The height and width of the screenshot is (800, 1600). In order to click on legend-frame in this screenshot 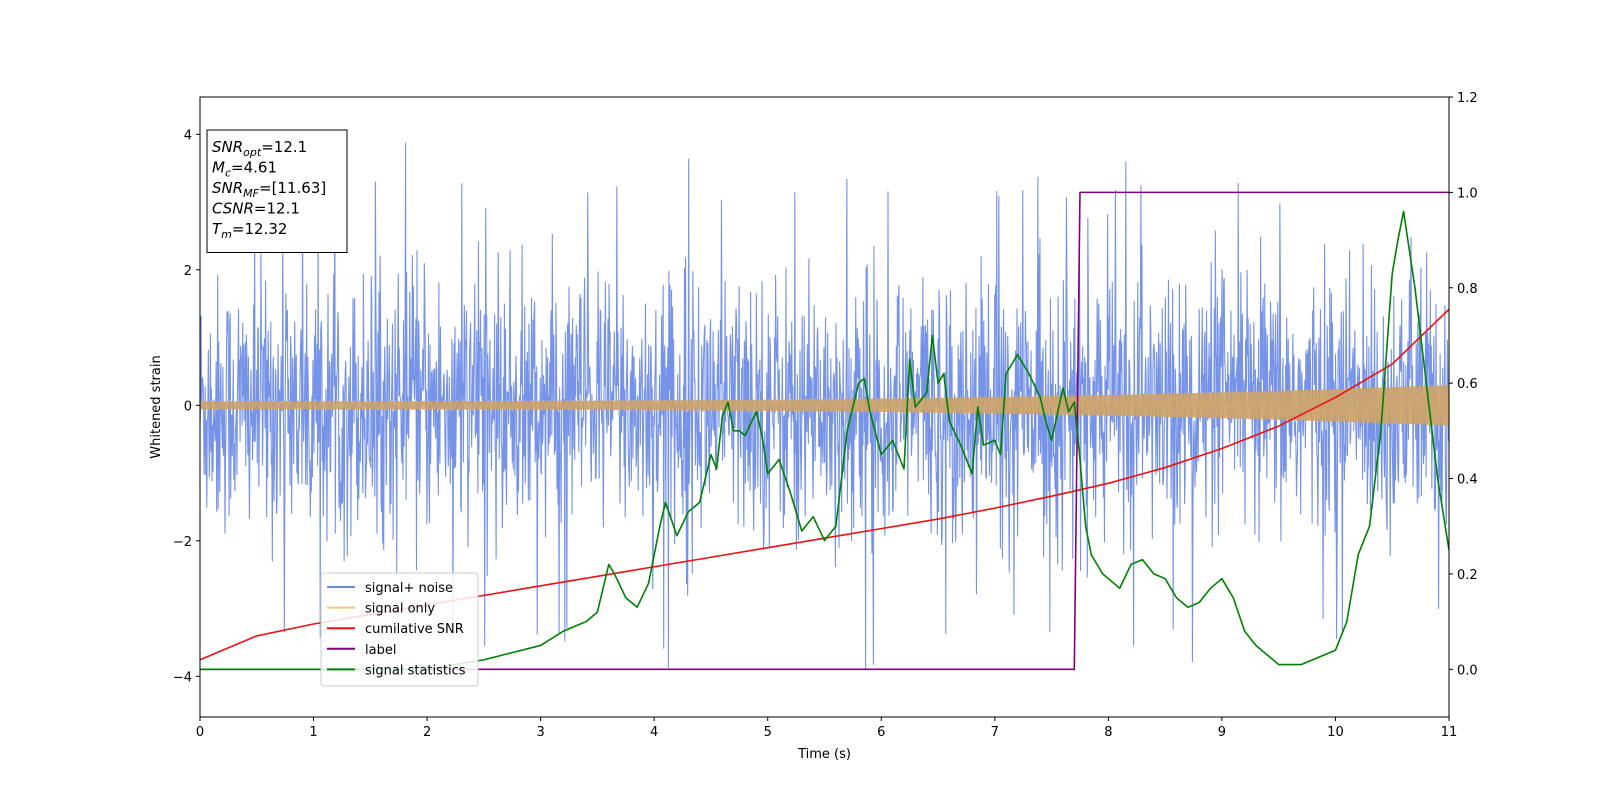, I will do `click(399, 629)`.